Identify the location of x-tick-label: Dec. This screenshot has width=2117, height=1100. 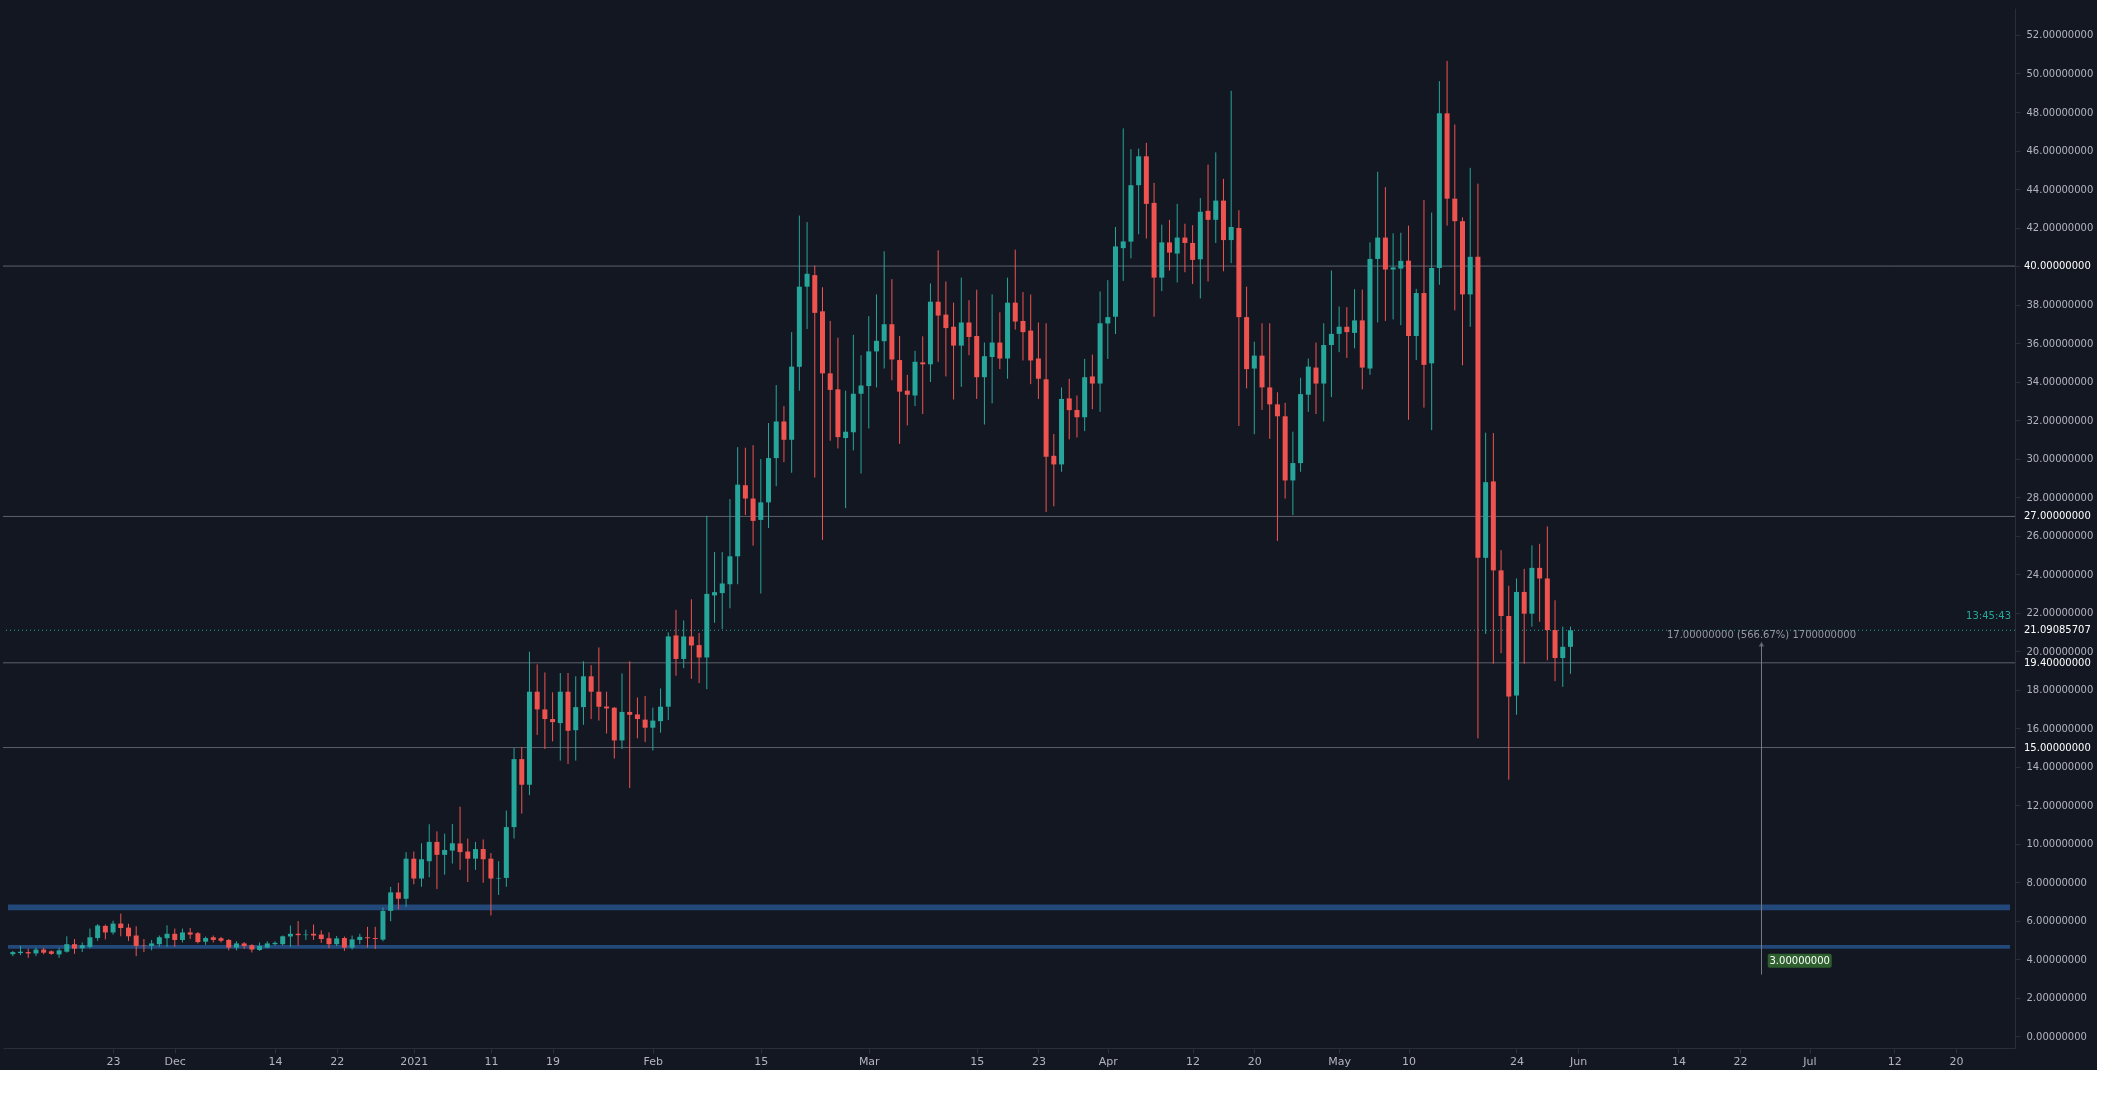
(175, 1061).